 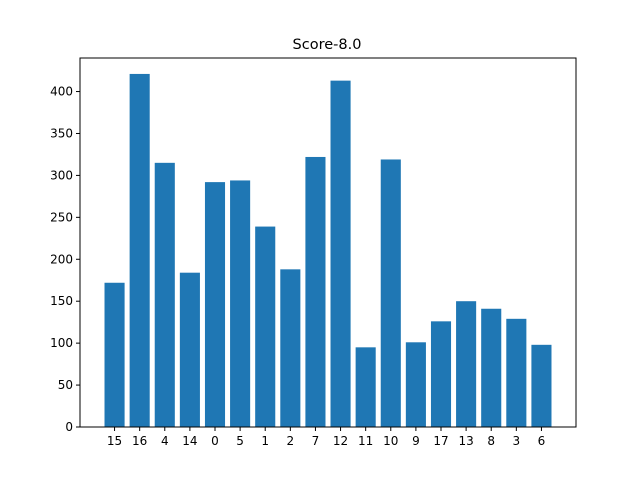 What do you see at coordinates (61, 175) in the screenshot?
I see `y-tick-label: 300` at bounding box center [61, 175].